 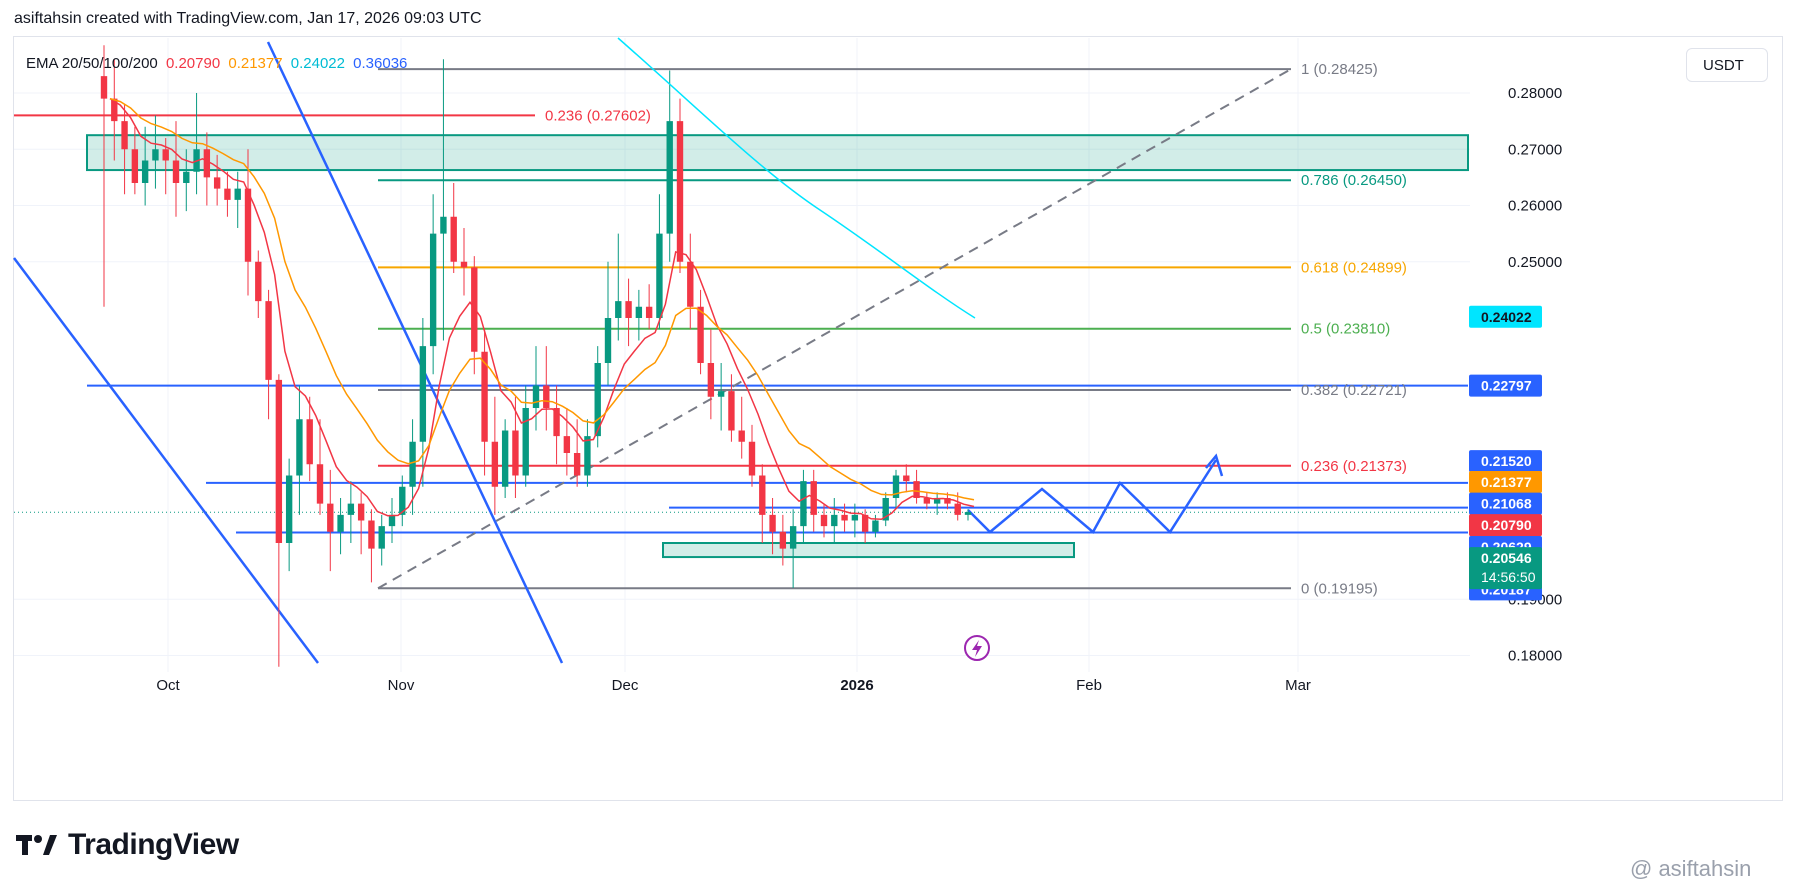 I want to click on author-watermark: @ asiftahsin, so click(x=1691, y=868).